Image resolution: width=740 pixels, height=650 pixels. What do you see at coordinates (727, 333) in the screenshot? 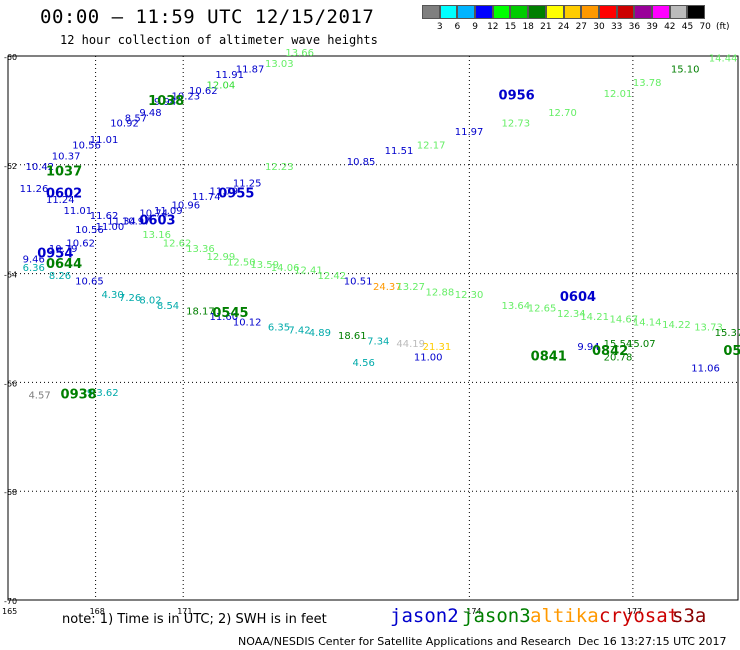
I see `swh-value-label: 15.37` at bounding box center [727, 333].